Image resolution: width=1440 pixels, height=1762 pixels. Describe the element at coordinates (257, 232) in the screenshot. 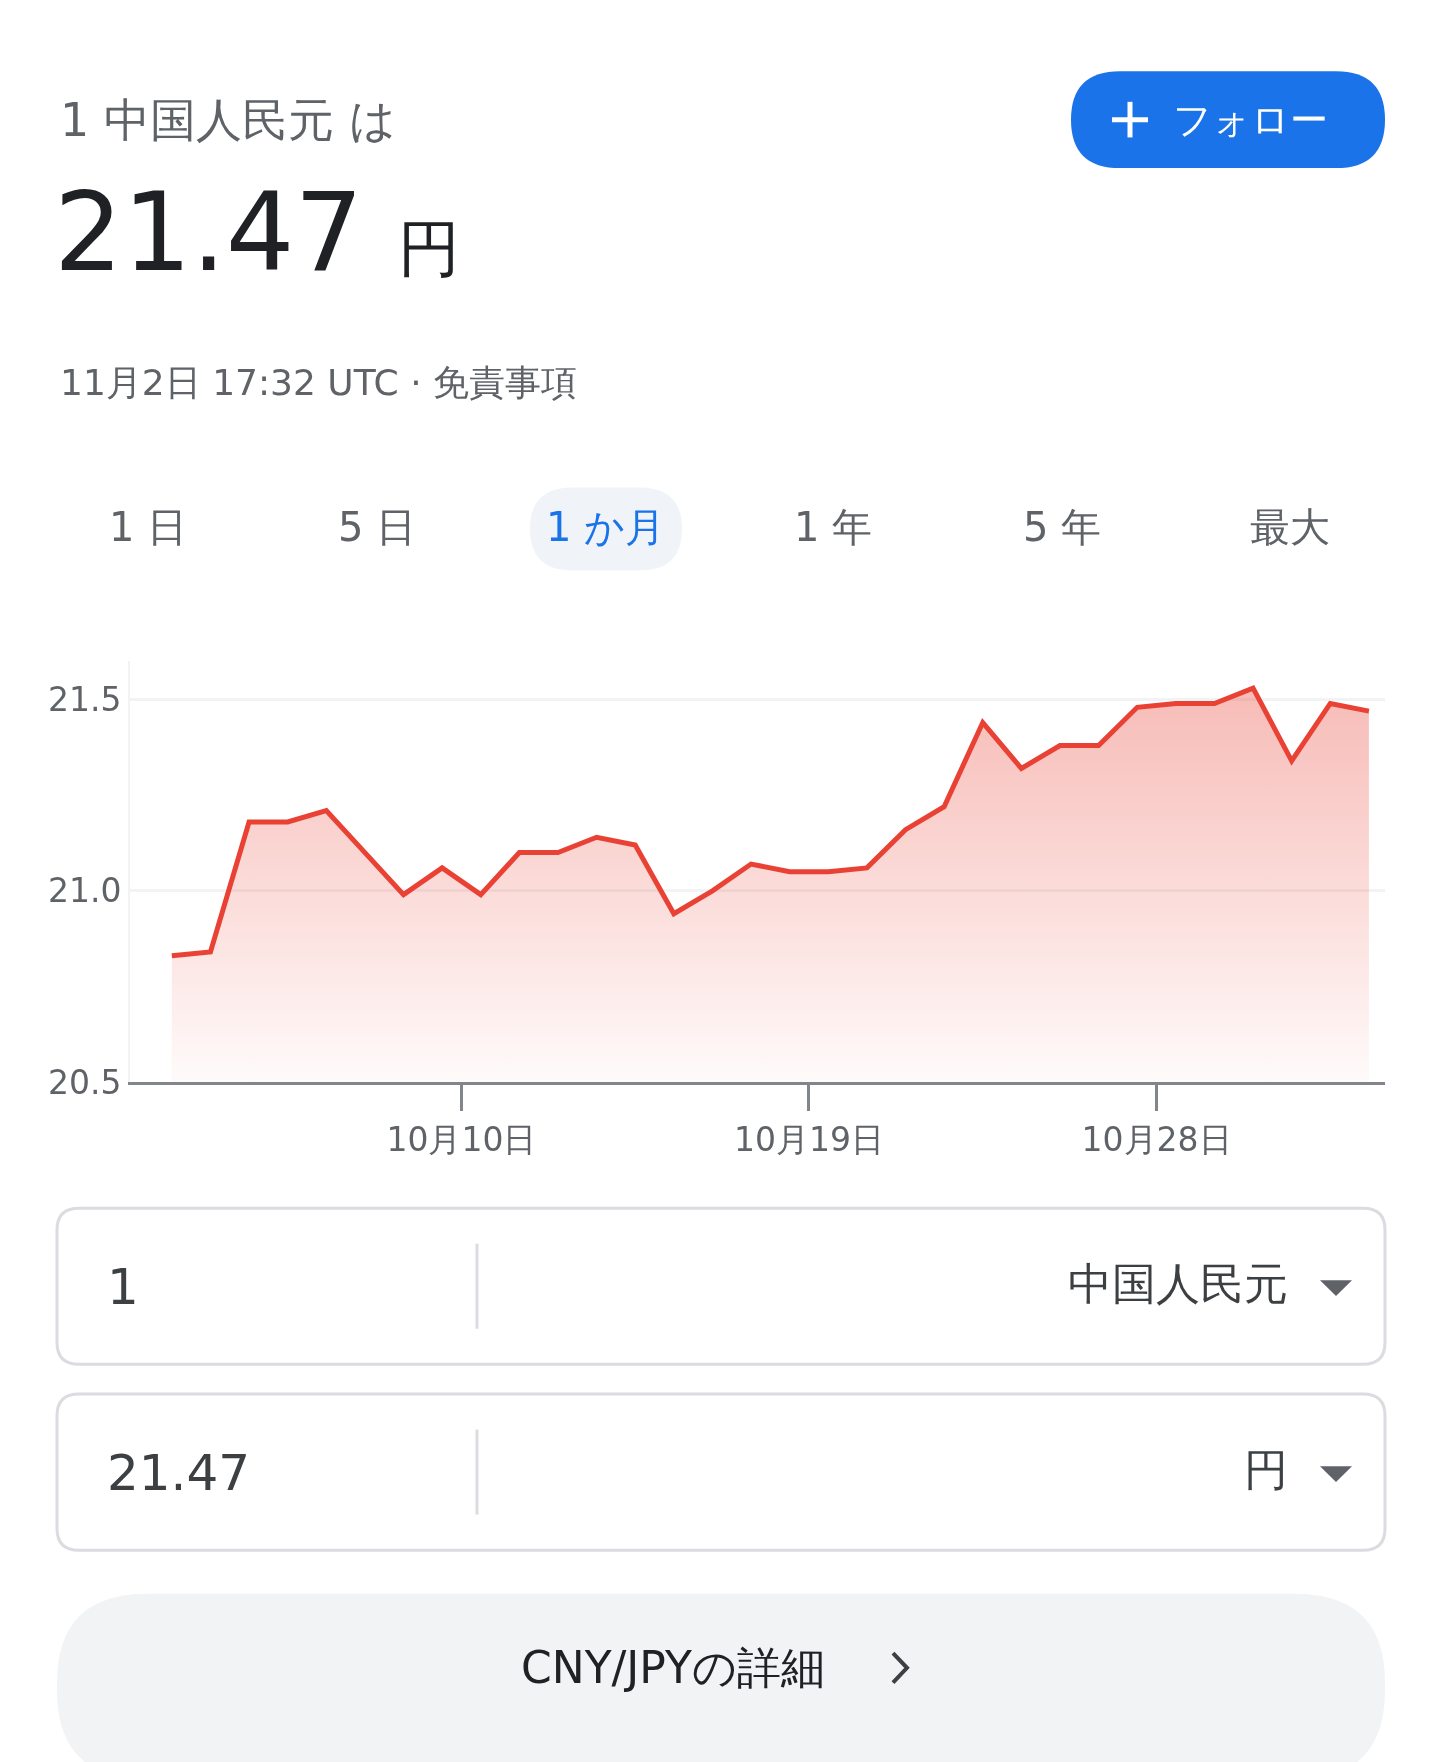

I see `chart-subtitle: 21.47 円` at that location.